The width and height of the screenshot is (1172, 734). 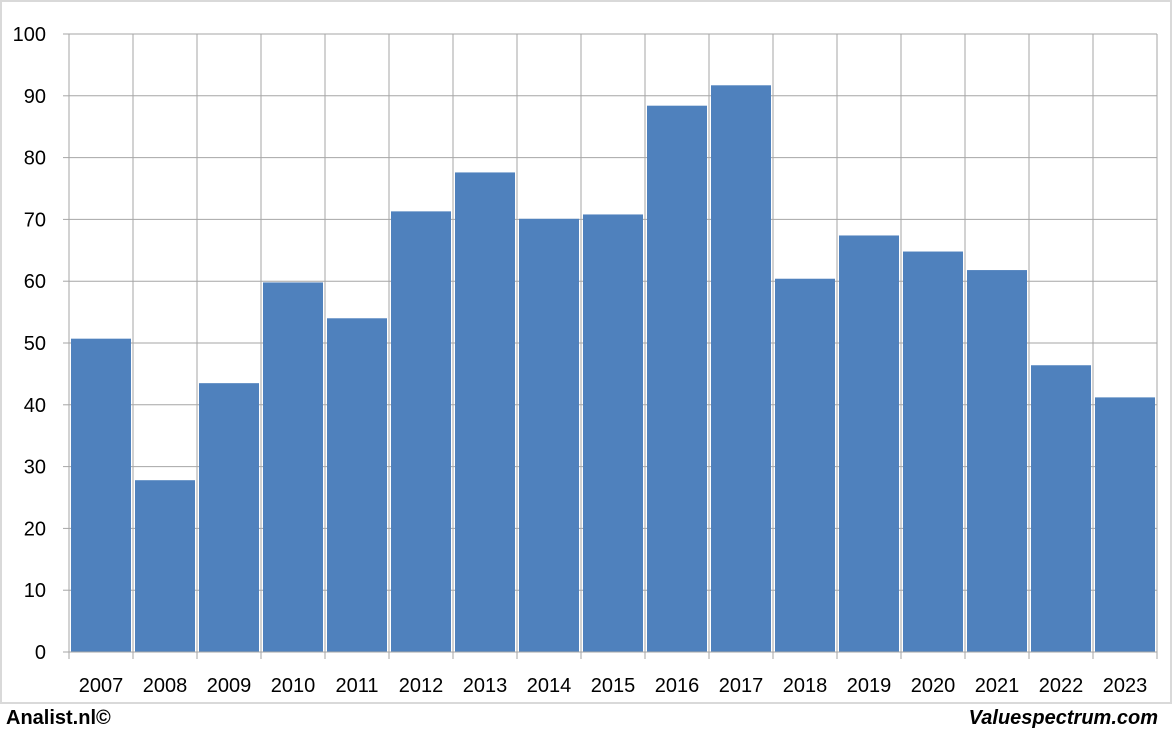 I want to click on x-tick-label: 2016, so click(x=677, y=686).